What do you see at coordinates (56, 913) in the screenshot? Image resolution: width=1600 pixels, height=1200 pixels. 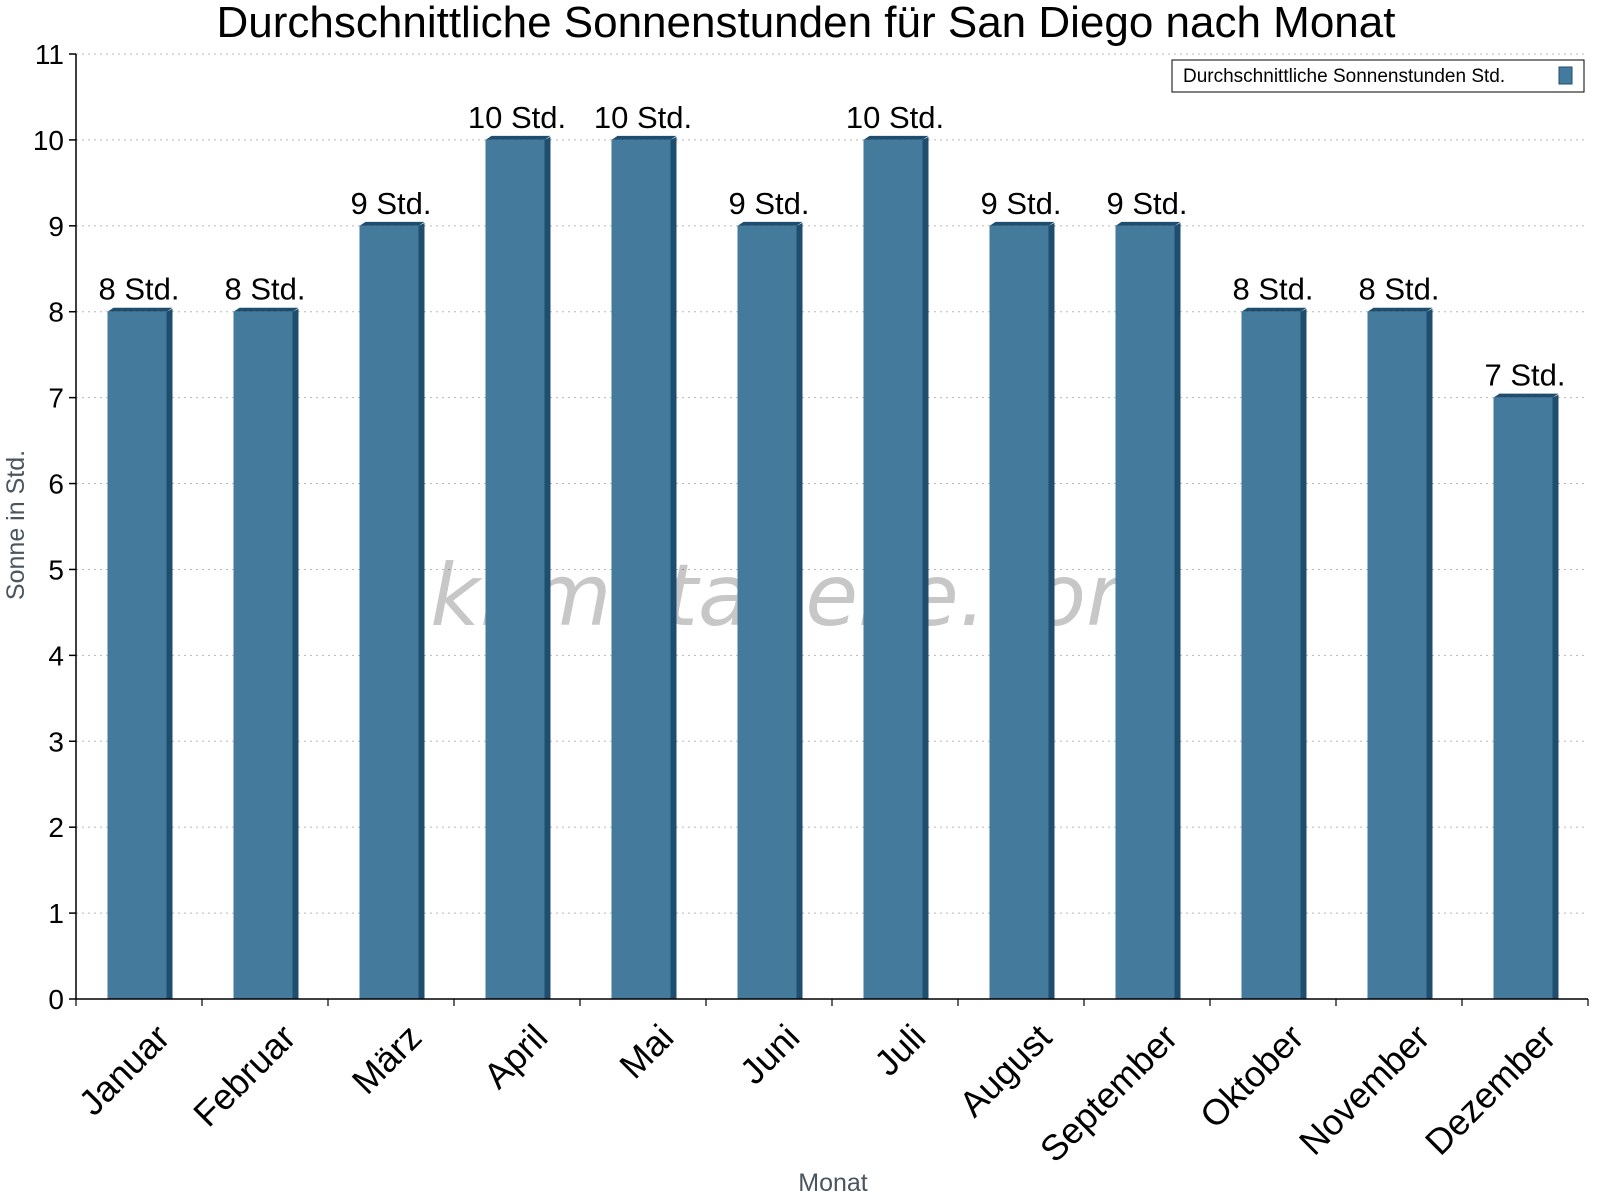 I see `y-tick-label: 1` at bounding box center [56, 913].